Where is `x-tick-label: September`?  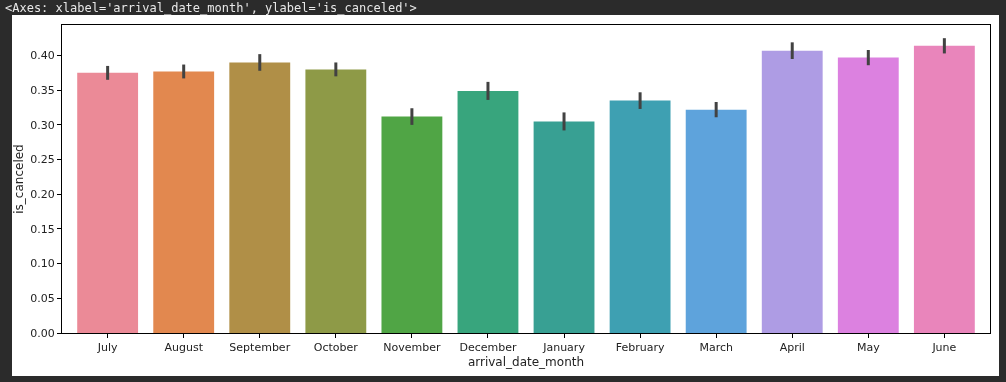 x-tick-label: September is located at coordinates (260, 348).